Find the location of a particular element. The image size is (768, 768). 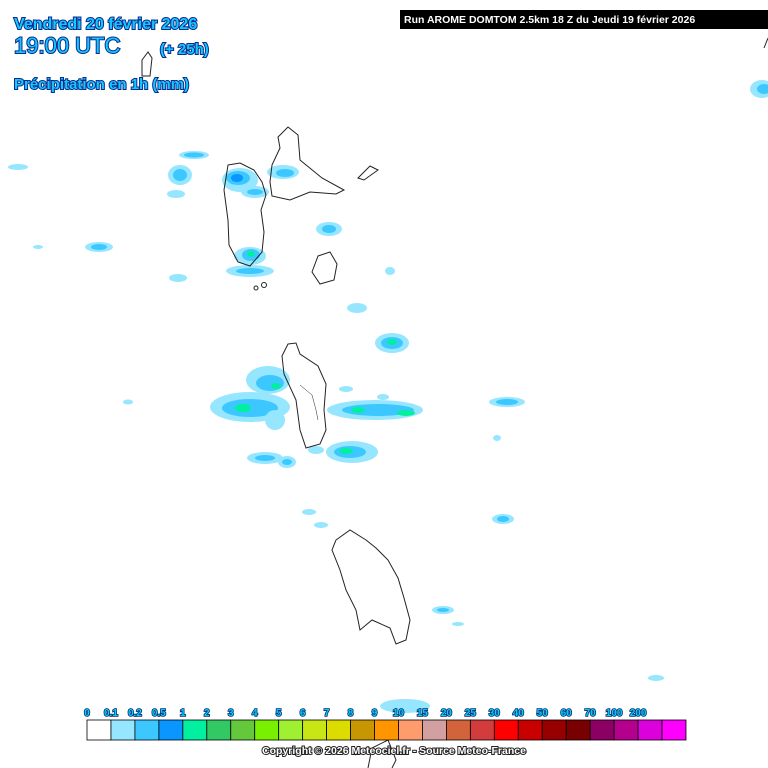

field-name: Précipitation en 1h (mm) is located at coordinates (101, 84).